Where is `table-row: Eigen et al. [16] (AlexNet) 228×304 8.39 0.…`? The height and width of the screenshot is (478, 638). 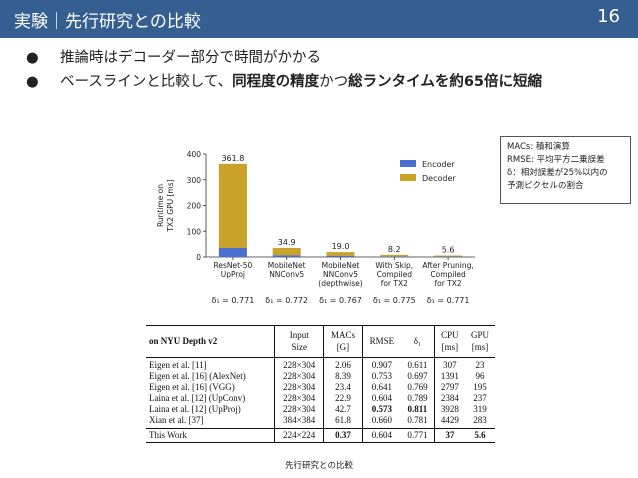 table-row: Eigen et al. [16] (AlexNet) 228×304 8.39 0.… is located at coordinates (320, 376).